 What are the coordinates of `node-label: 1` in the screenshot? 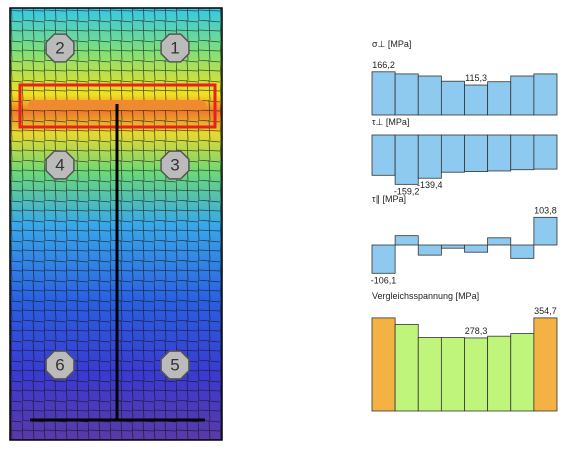 It's located at (174, 47).